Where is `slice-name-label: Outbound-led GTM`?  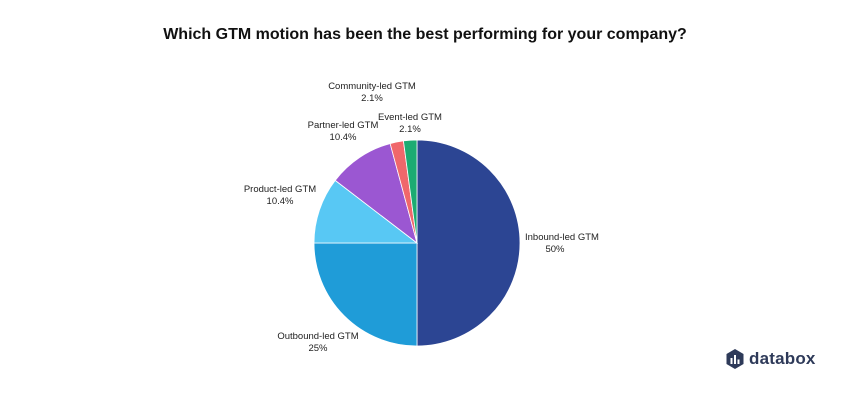 slice-name-label: Outbound-led GTM is located at coordinates (317, 336).